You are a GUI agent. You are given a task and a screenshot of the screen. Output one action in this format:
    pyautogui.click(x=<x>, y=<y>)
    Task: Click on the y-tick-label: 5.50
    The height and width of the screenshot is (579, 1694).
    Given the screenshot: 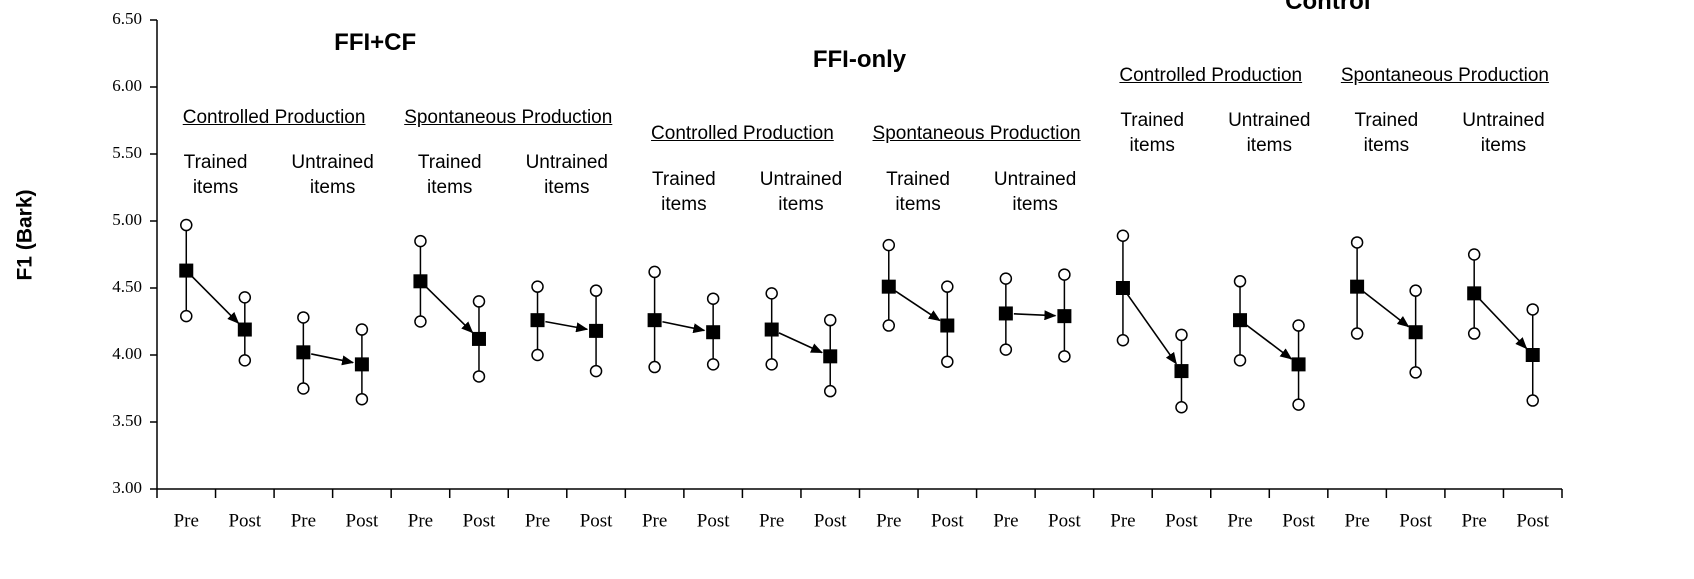 What is the action you would take?
    pyautogui.click(x=127, y=152)
    